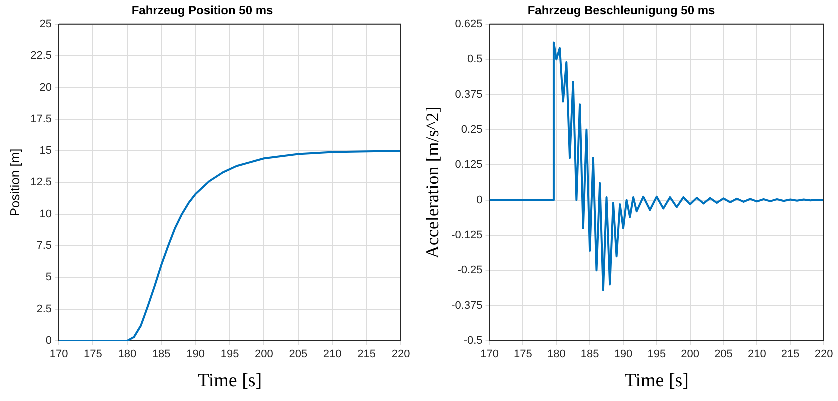  What do you see at coordinates (41, 56) in the screenshot?
I see `y-tick-label: 22.5` at bounding box center [41, 56].